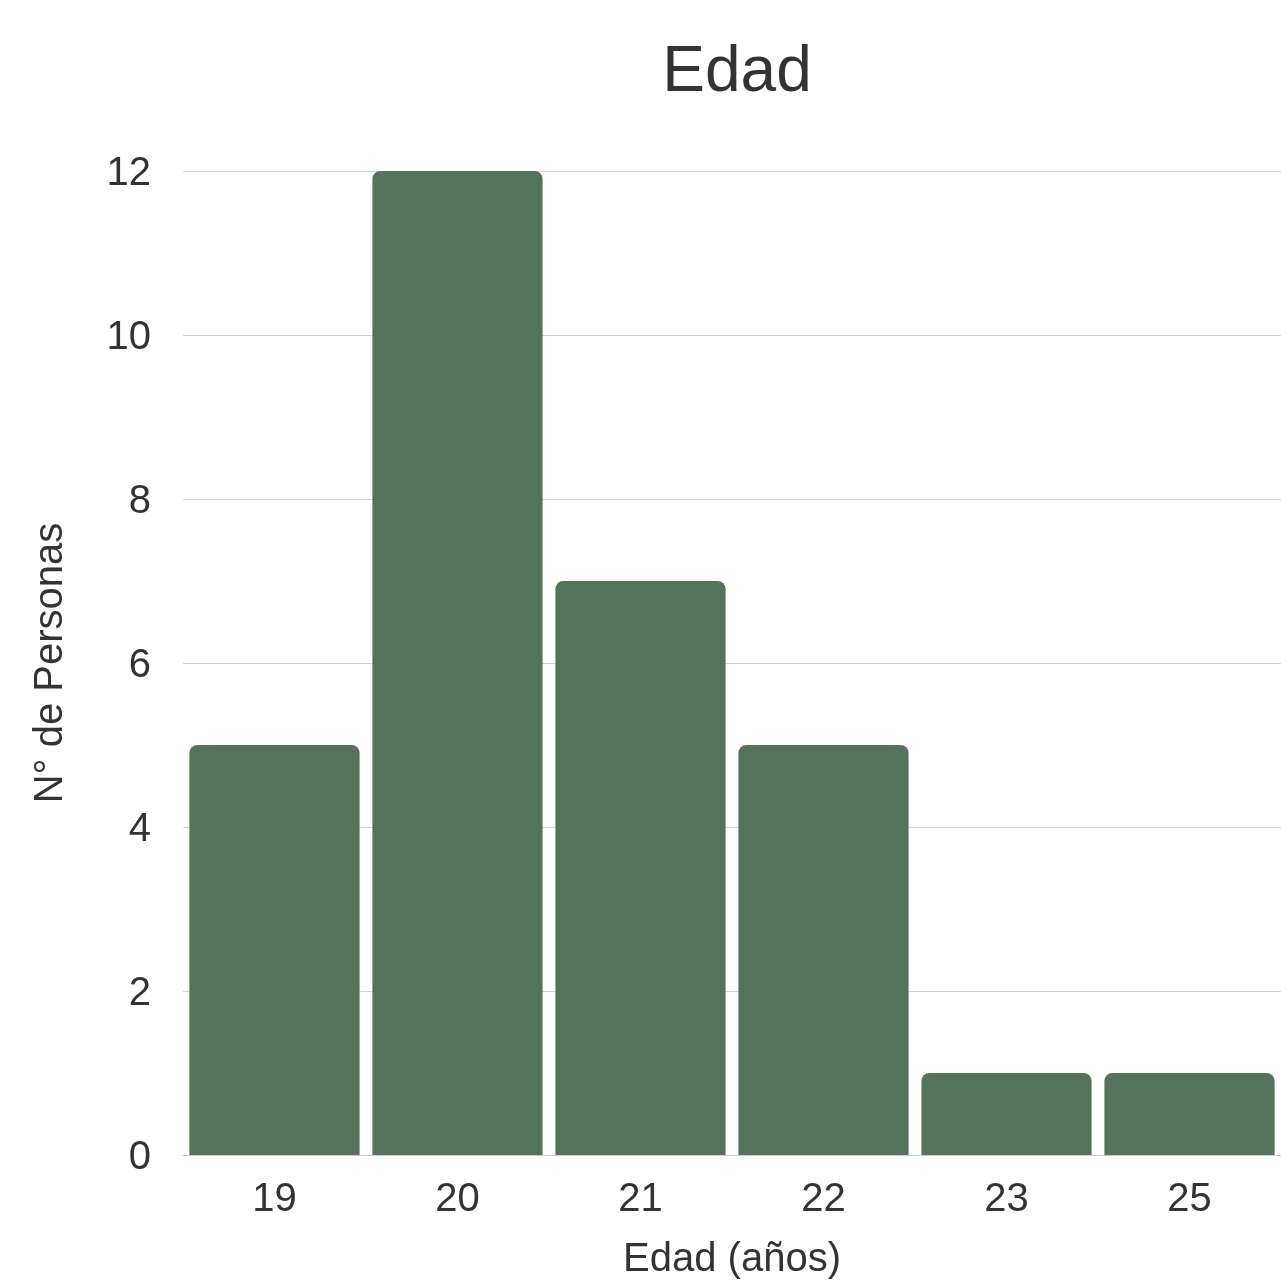 The width and height of the screenshot is (1281, 1288). I want to click on x-tick-label: 19, so click(274, 1197).